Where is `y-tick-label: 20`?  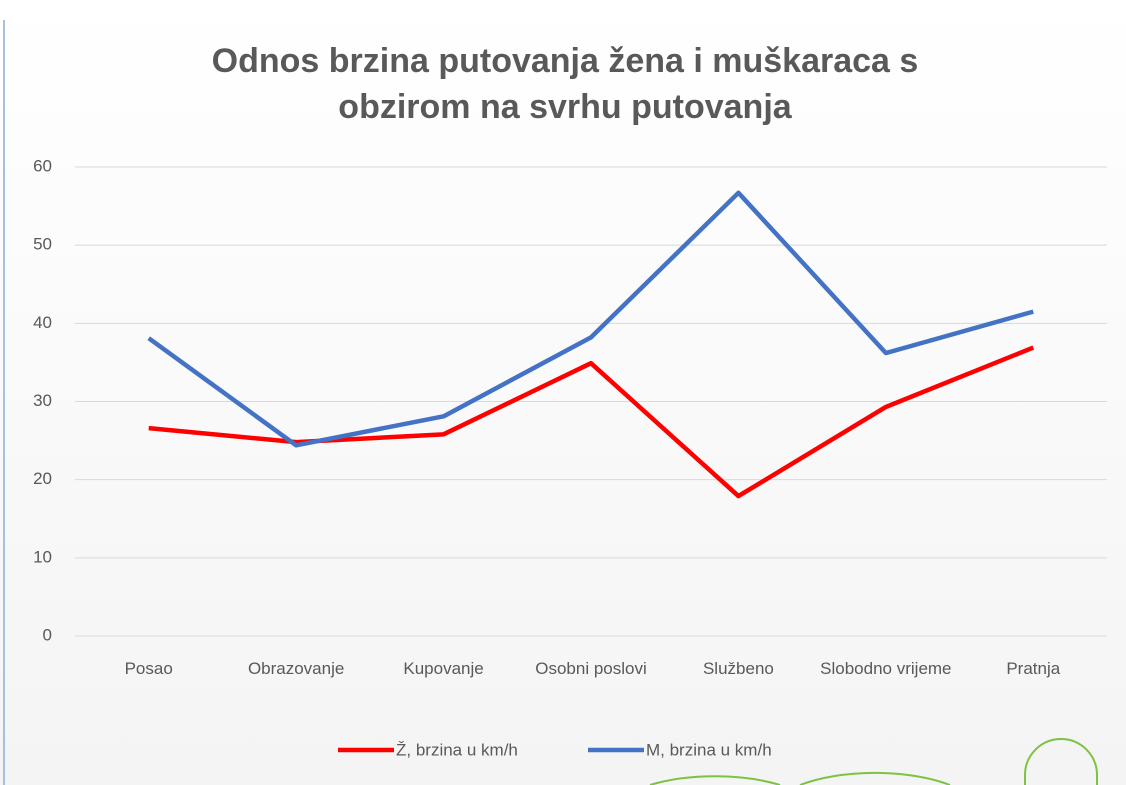
y-tick-label: 20 is located at coordinates (42, 478).